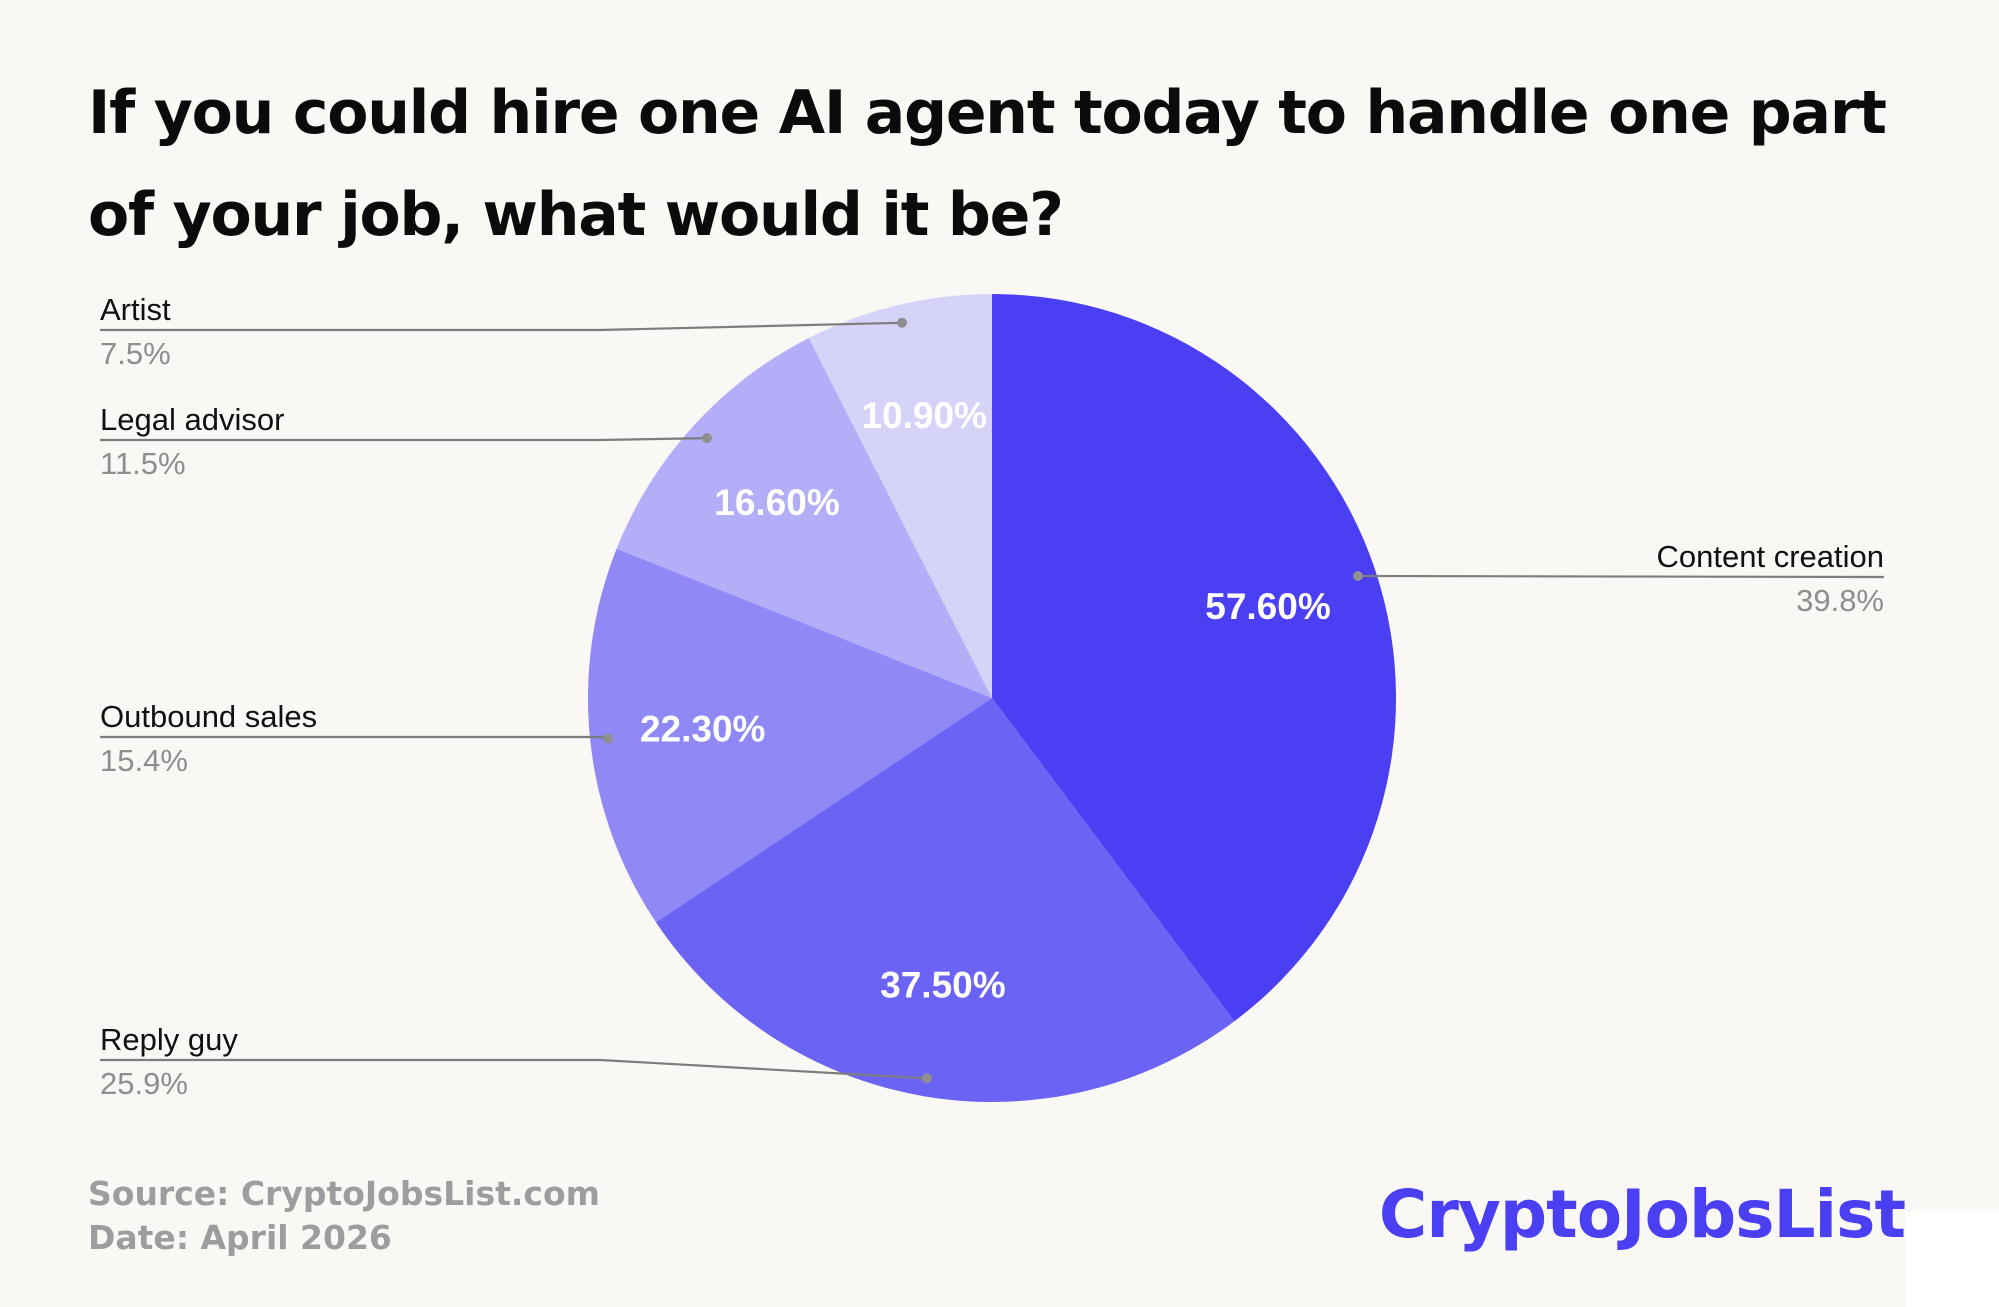 The image size is (1999, 1307). I want to click on legend-value-legal-advisor: 11.5%, so click(143, 463).